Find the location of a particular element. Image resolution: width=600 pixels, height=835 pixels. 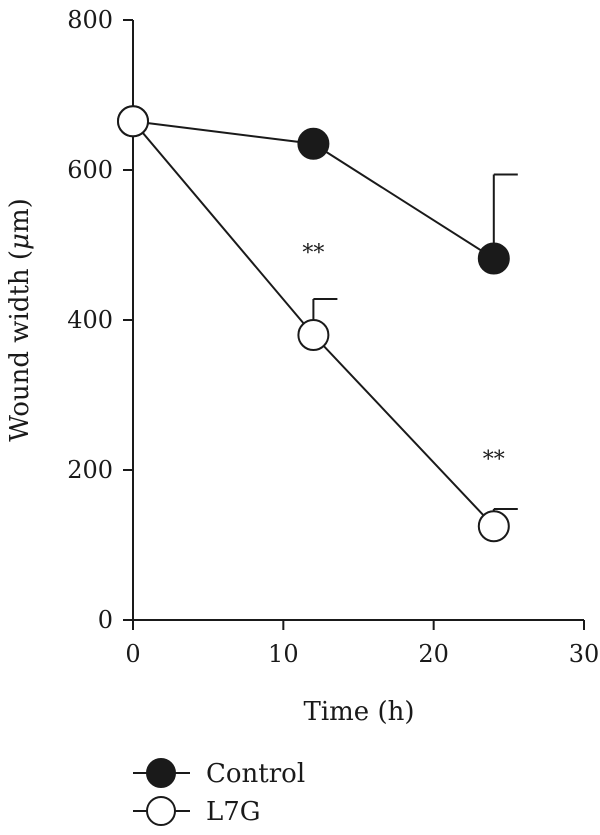

legend-label-l7g: L7G is located at coordinates (233, 812).